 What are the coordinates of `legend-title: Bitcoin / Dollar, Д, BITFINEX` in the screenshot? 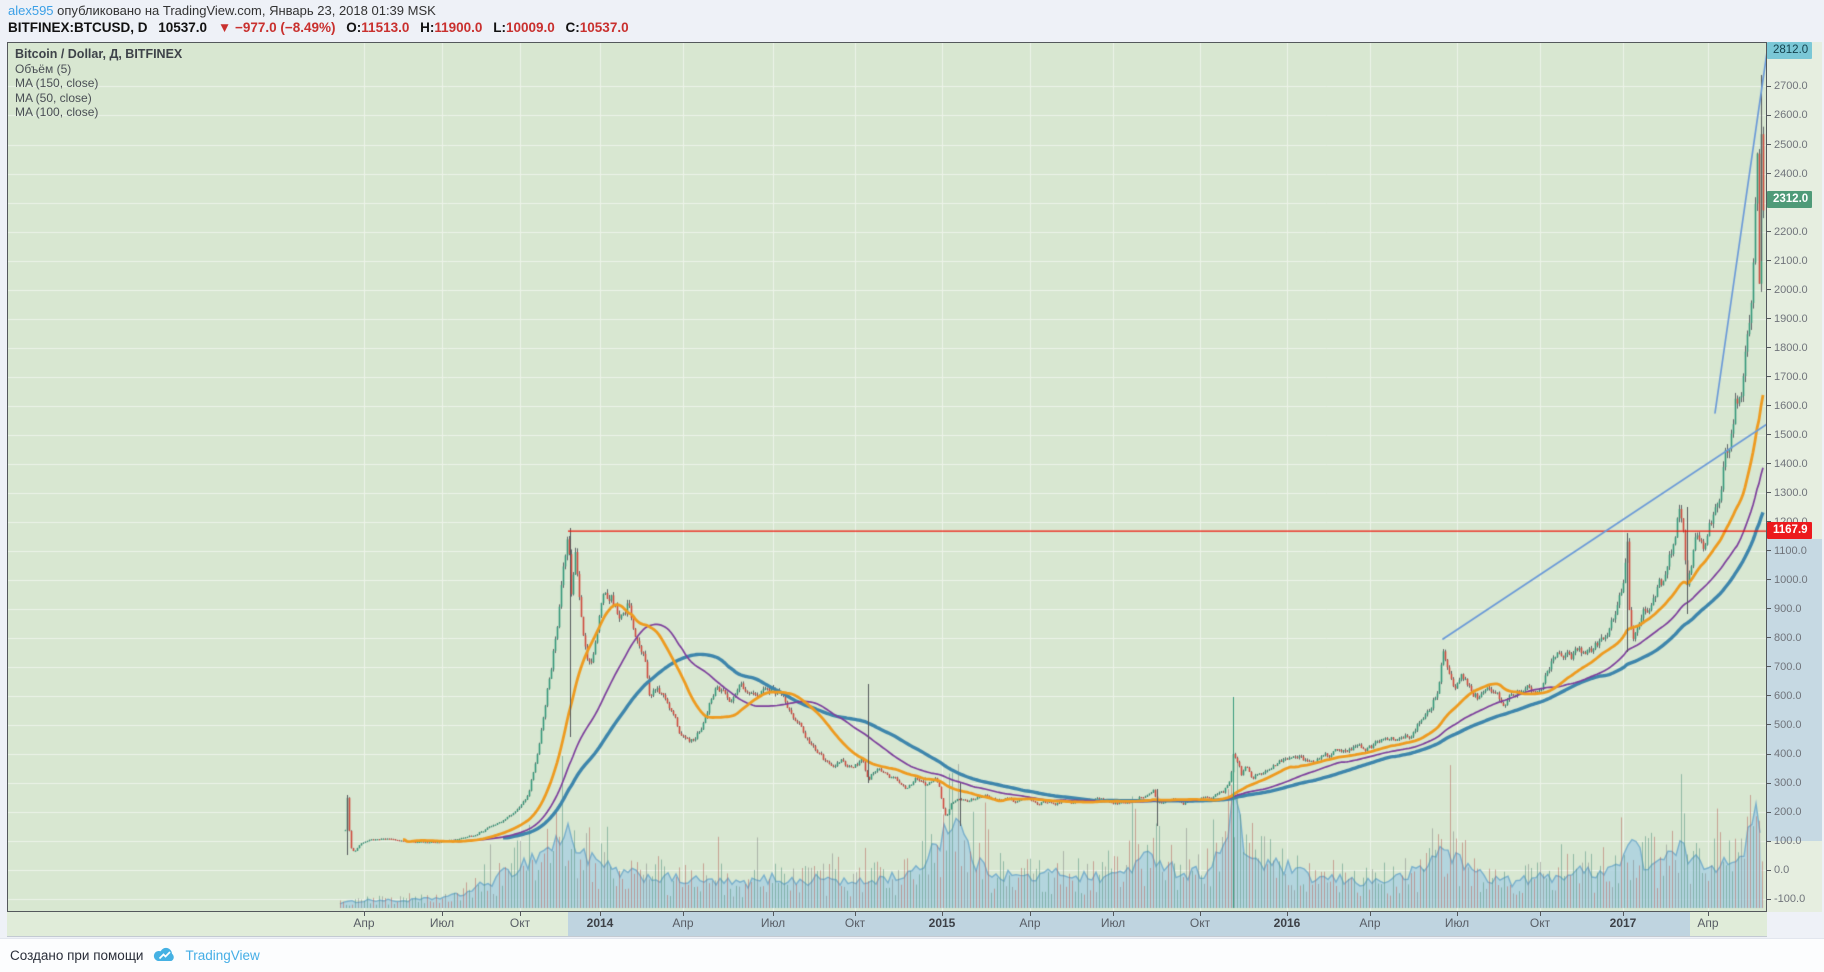 It's located at (99, 54).